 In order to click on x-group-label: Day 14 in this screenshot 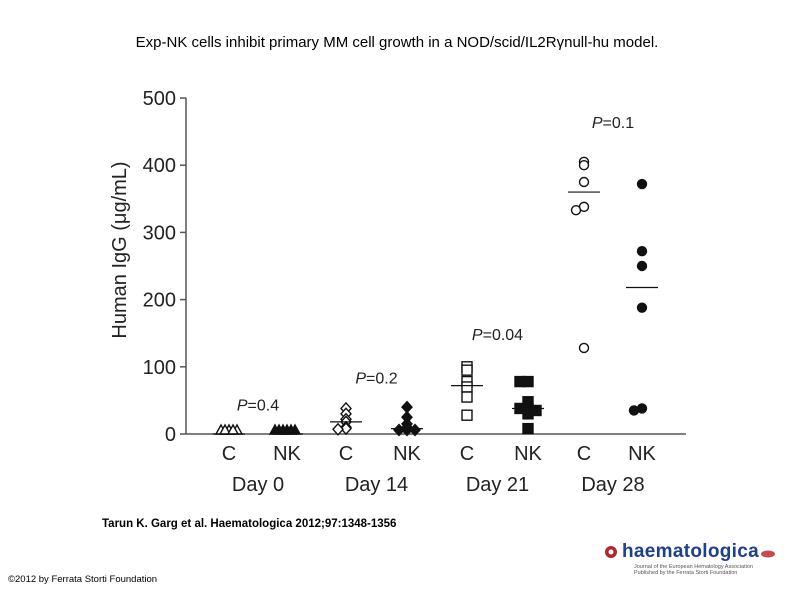, I will do `click(376, 485)`.